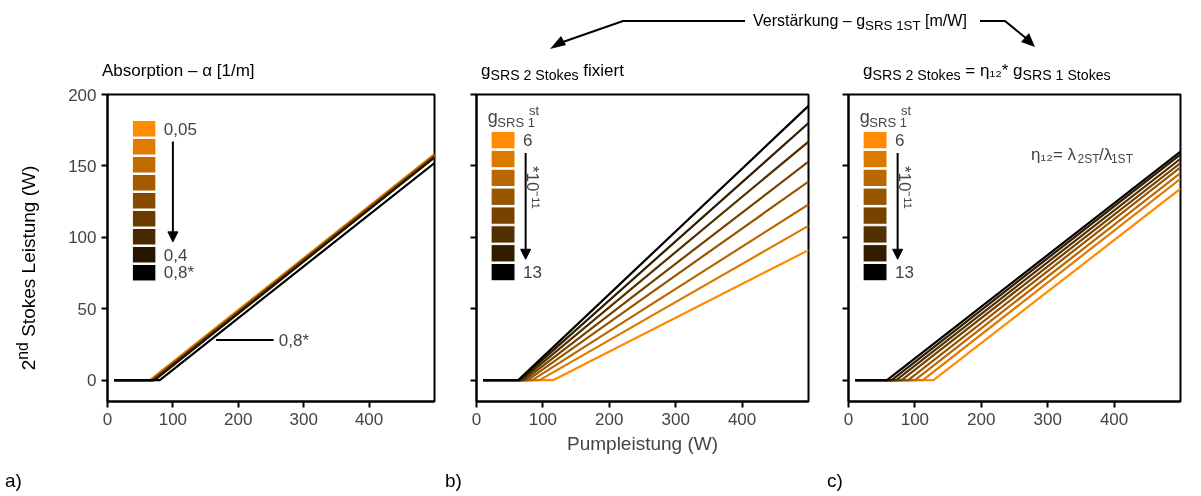 The image size is (1201, 496). I want to click on legend-label: 0,8*, so click(179, 273).